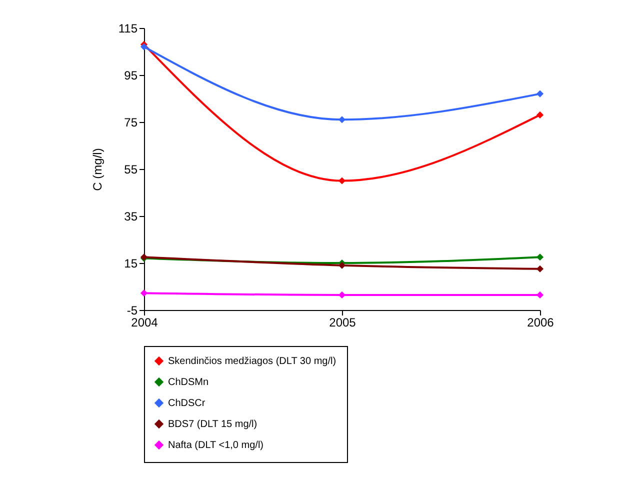 This screenshot has height=482, width=636. What do you see at coordinates (216, 445) in the screenshot?
I see `legend-label: Nafta (DLT <1,0 mg/l)` at bounding box center [216, 445].